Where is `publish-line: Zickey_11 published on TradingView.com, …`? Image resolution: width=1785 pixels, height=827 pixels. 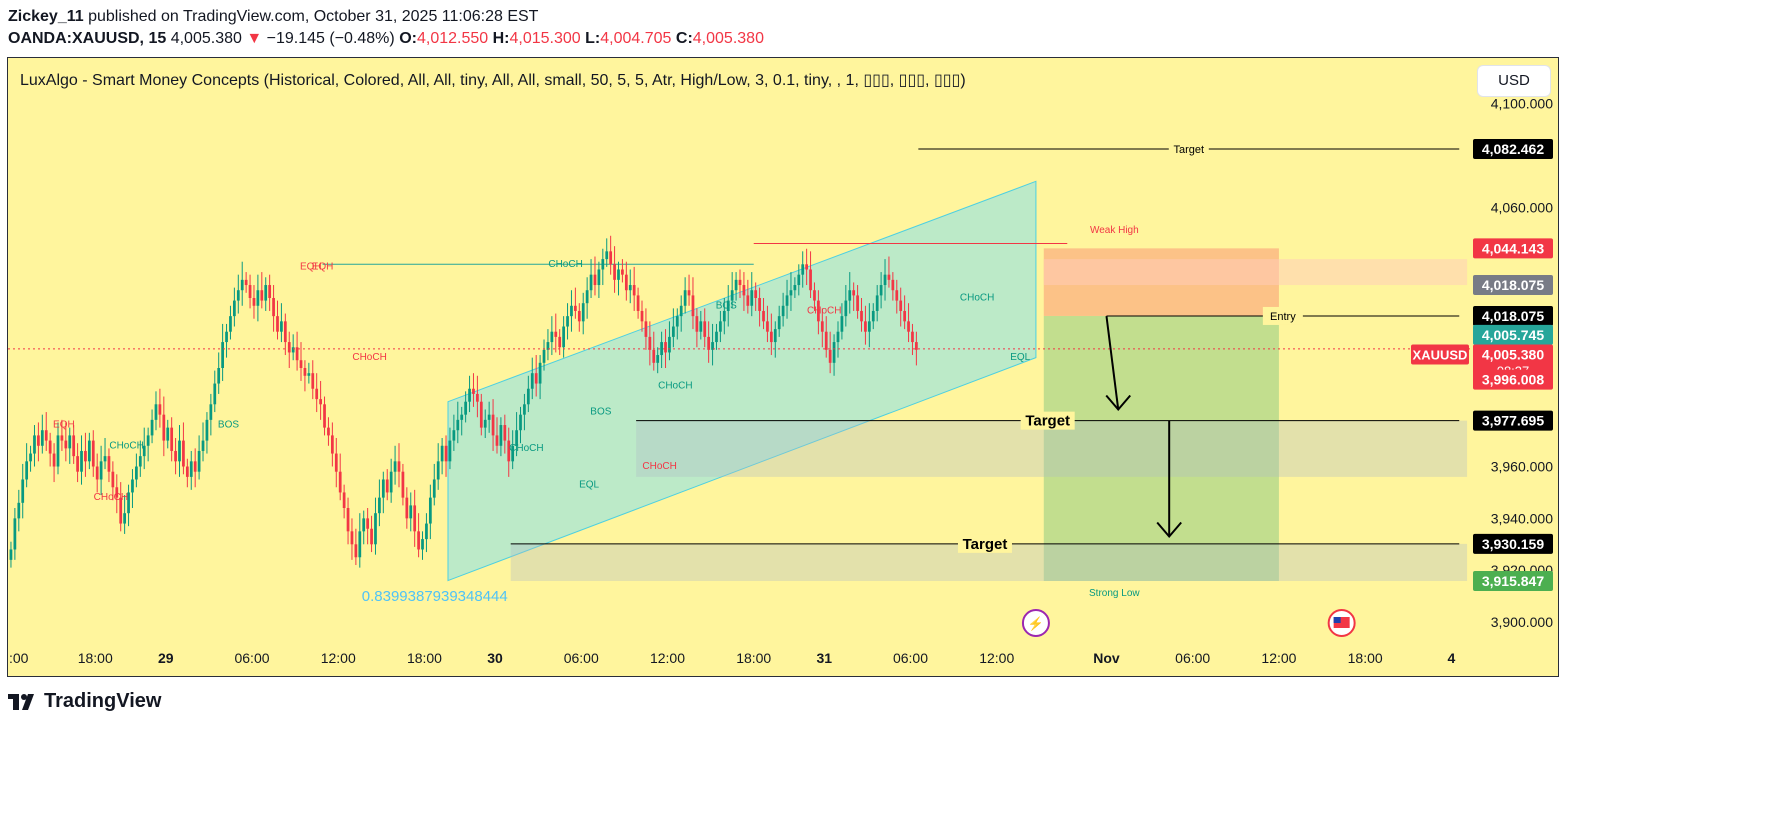
publish-line: Zickey_11 published on TradingView.com, … is located at coordinates (386, 17).